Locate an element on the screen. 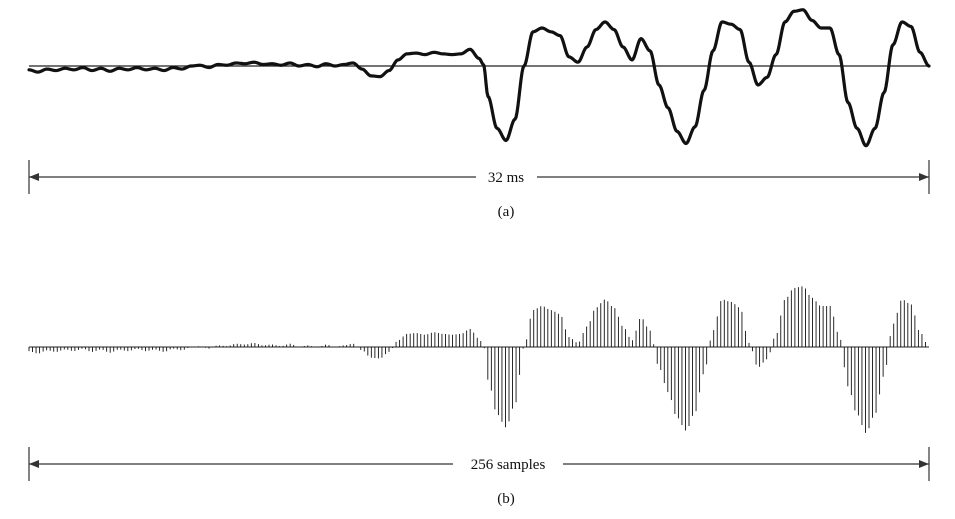 Image resolution: width=955 pixels, height=519 pixels. duration-measure-a: 32 ms is located at coordinates (479, 177).